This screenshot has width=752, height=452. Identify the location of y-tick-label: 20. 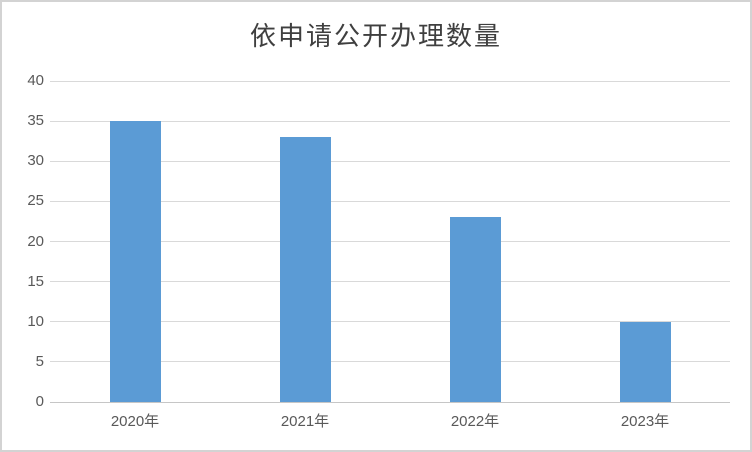
(35, 241).